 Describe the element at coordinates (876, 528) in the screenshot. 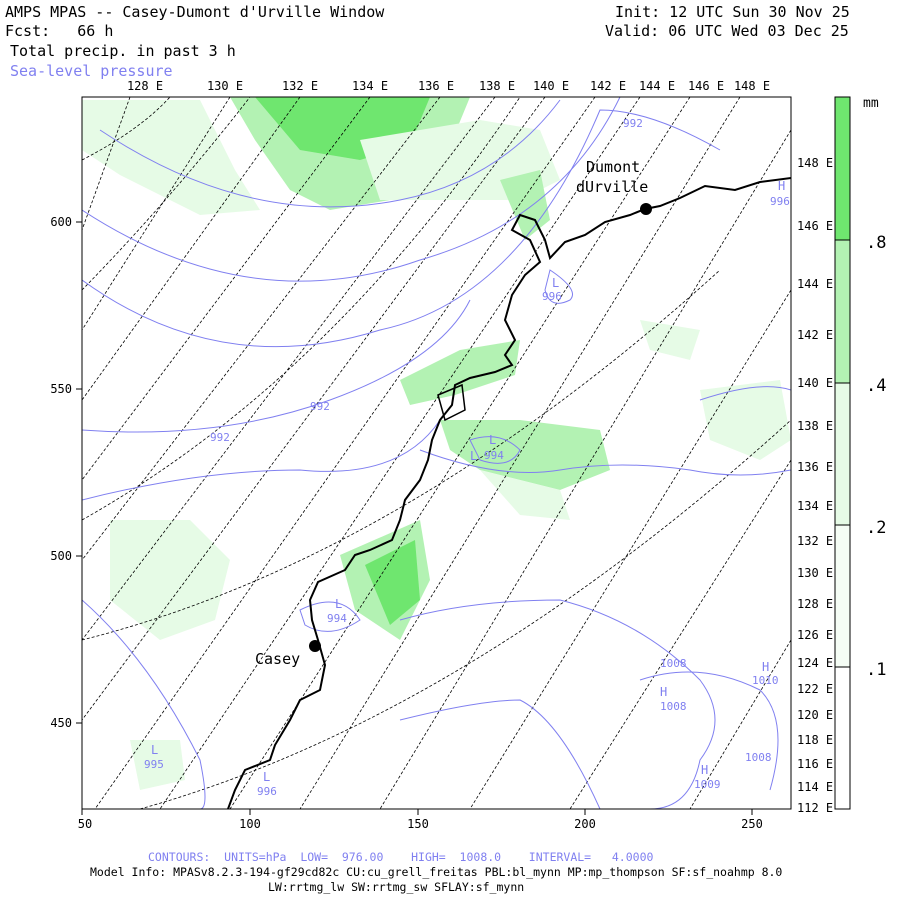

I see `colorbar-label: .2` at that location.